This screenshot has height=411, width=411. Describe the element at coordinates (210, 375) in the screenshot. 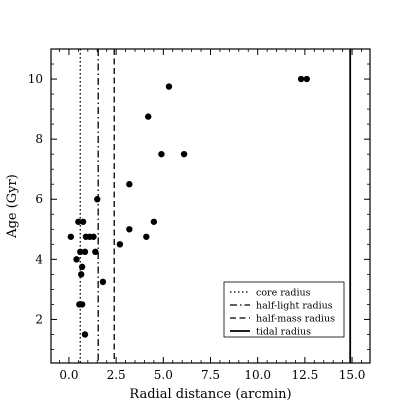

I see `x-tick-label: 7.5` at that location.